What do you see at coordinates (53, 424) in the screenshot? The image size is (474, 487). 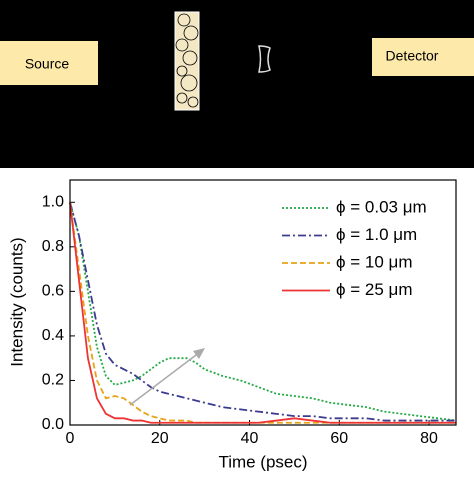 I see `y-tick-label: 0.0` at bounding box center [53, 424].